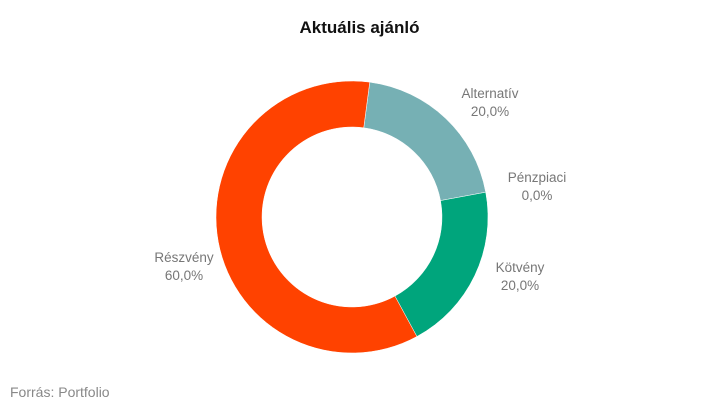 Image resolution: width=719 pixels, height=412 pixels. Describe the element at coordinates (60, 392) in the screenshot. I see `source-note: Forrás: Portfolio` at that location.